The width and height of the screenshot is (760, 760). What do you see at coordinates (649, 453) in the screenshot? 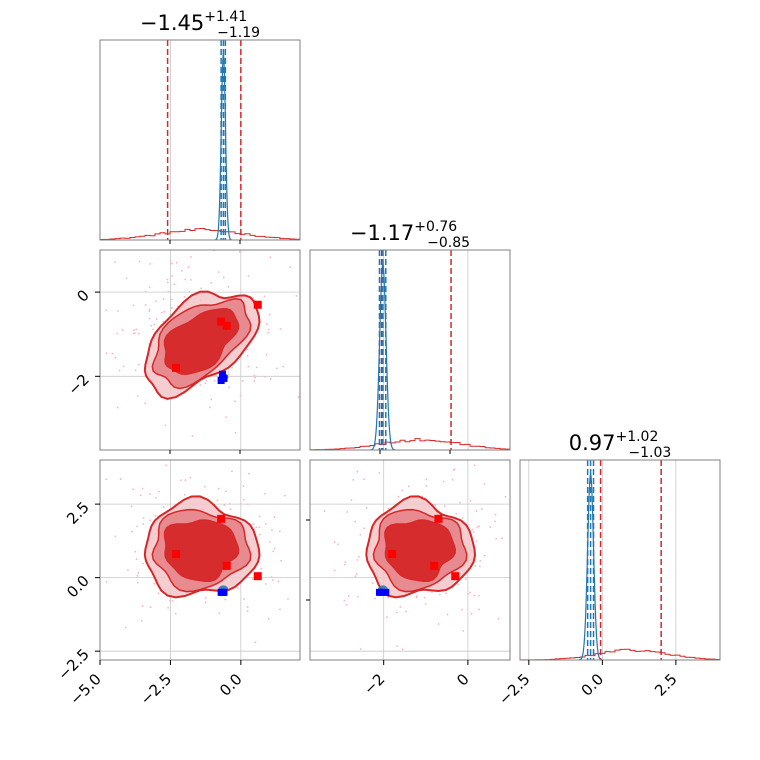
I see `title-minus-error: −1.03` at bounding box center [649, 453].